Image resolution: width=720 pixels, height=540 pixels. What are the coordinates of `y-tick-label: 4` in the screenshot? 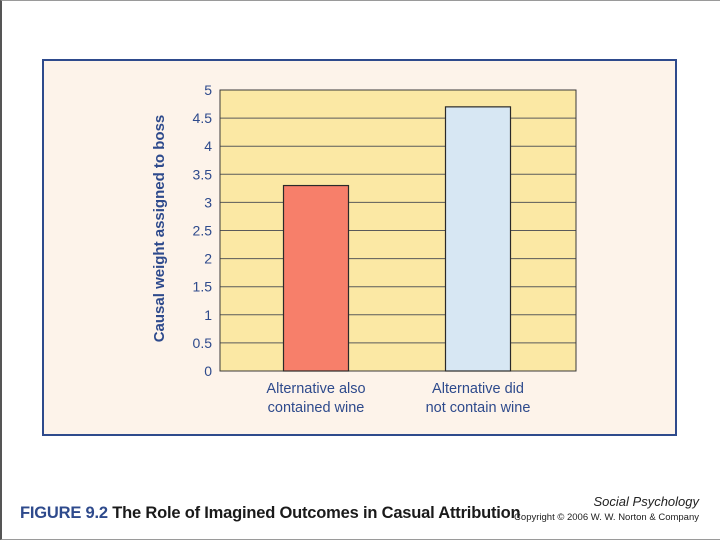 It's located at (208, 146).